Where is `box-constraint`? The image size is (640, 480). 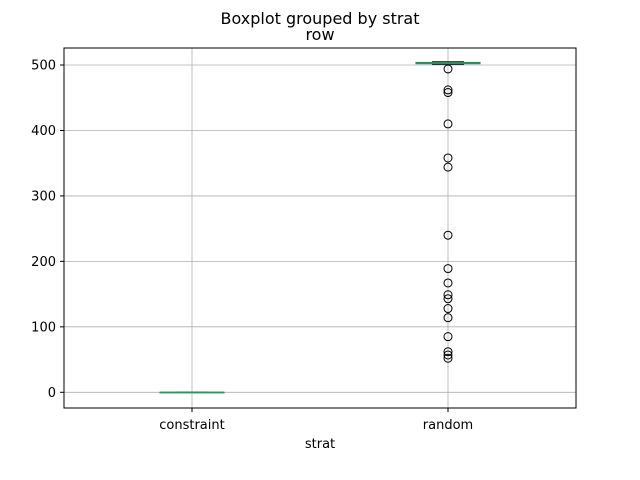
box-constraint is located at coordinates (192, 392).